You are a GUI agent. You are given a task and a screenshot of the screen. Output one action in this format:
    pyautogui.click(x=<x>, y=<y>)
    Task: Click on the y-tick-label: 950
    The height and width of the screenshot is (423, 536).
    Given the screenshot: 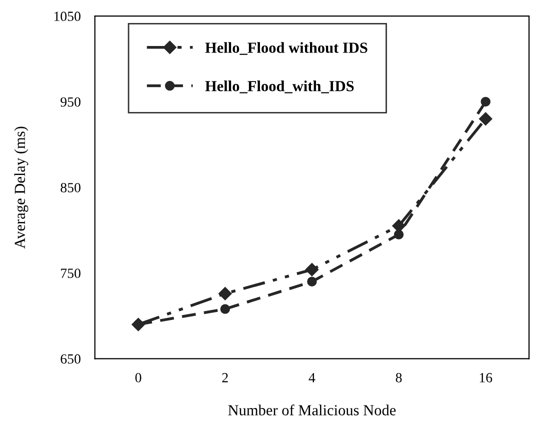 What is the action you would take?
    pyautogui.click(x=70, y=102)
    